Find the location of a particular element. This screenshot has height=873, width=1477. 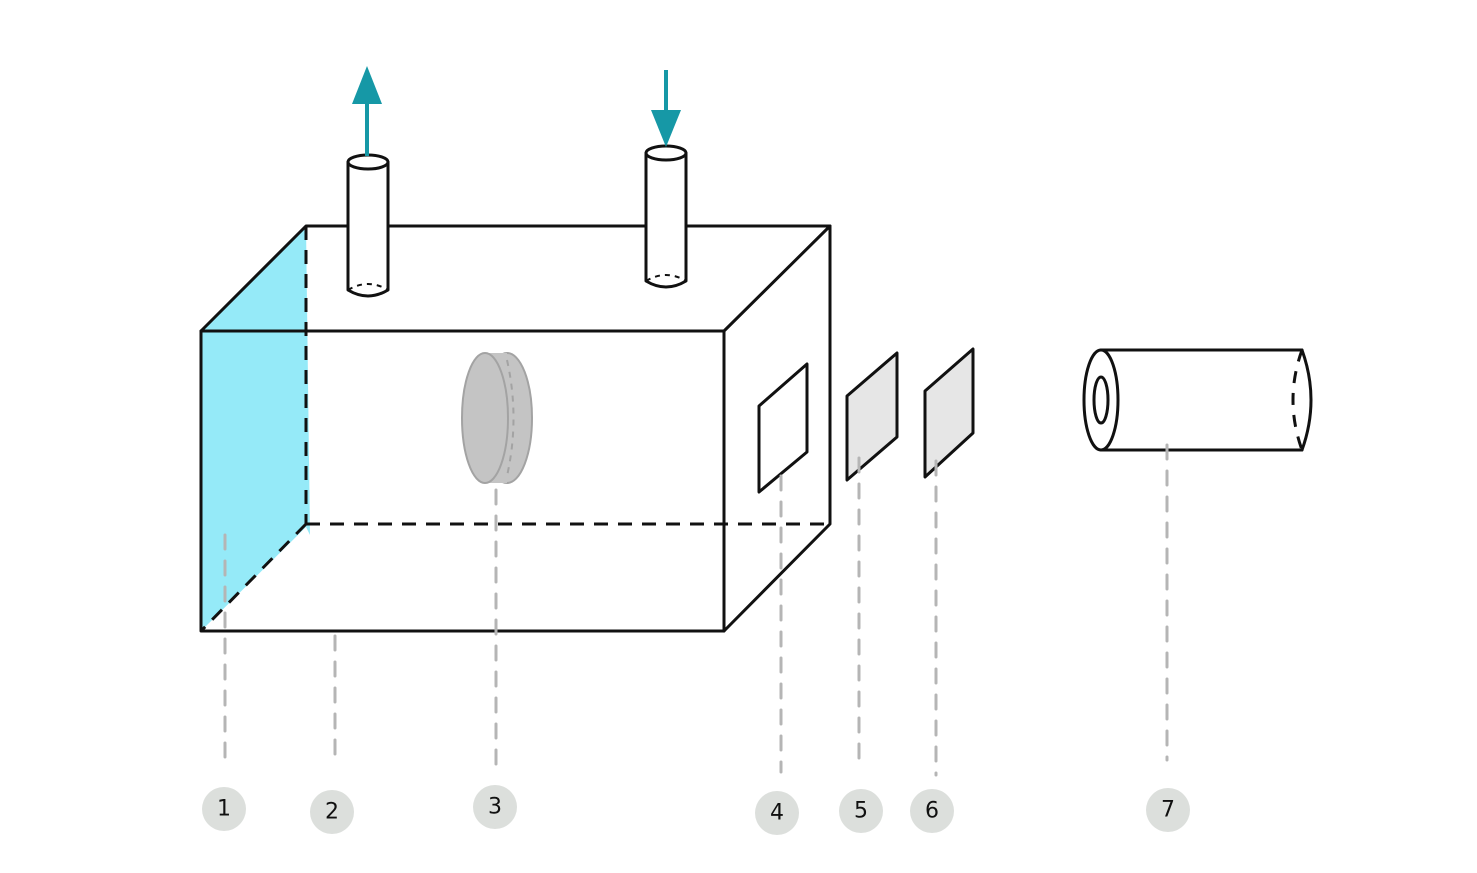

water-panel is located at coordinates (255, 428).